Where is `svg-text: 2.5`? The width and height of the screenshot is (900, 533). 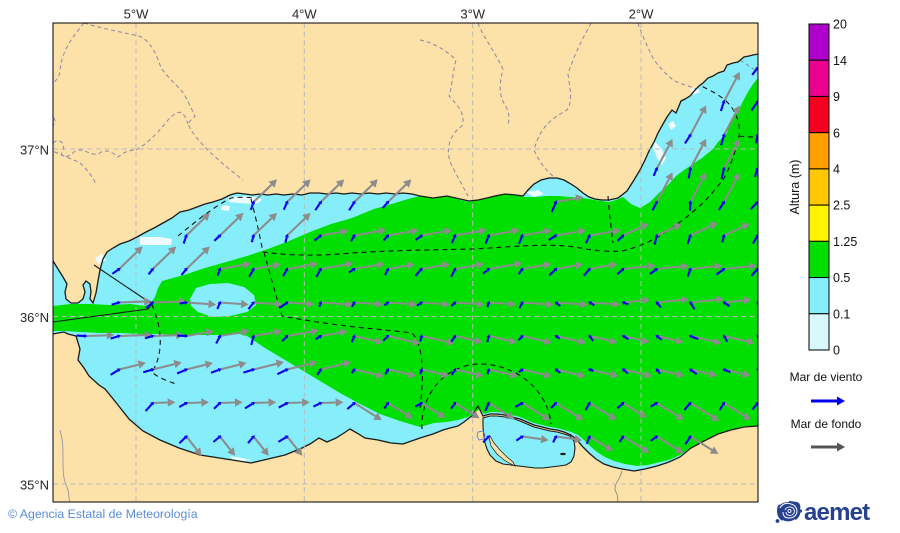 svg-text: 2.5 is located at coordinates (841, 206).